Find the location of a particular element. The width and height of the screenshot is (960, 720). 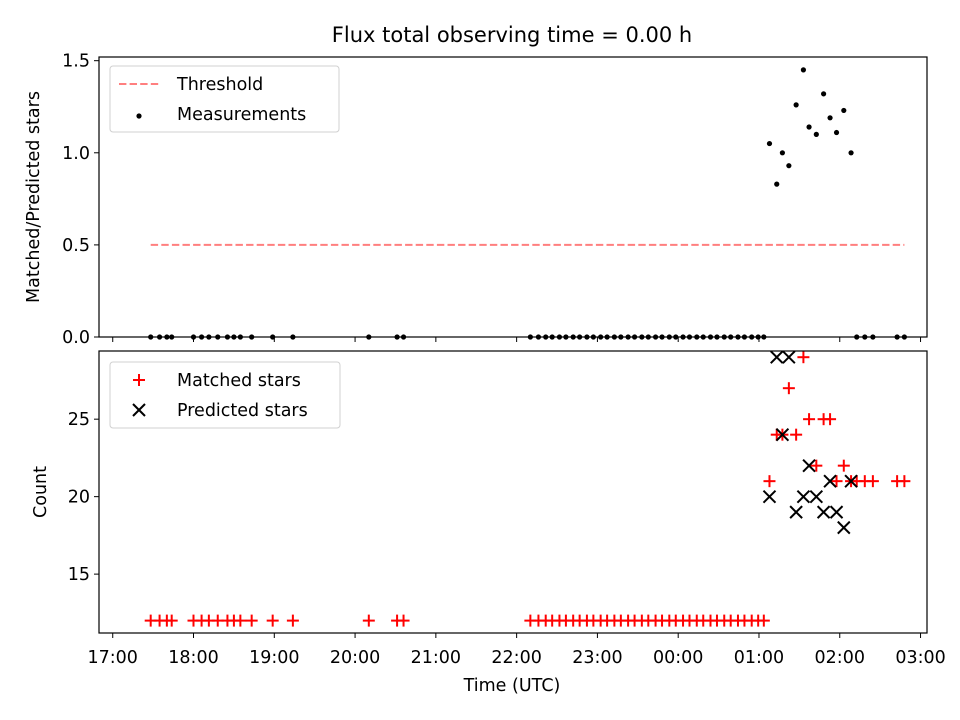

flux-legend-frame is located at coordinates (224, 99).